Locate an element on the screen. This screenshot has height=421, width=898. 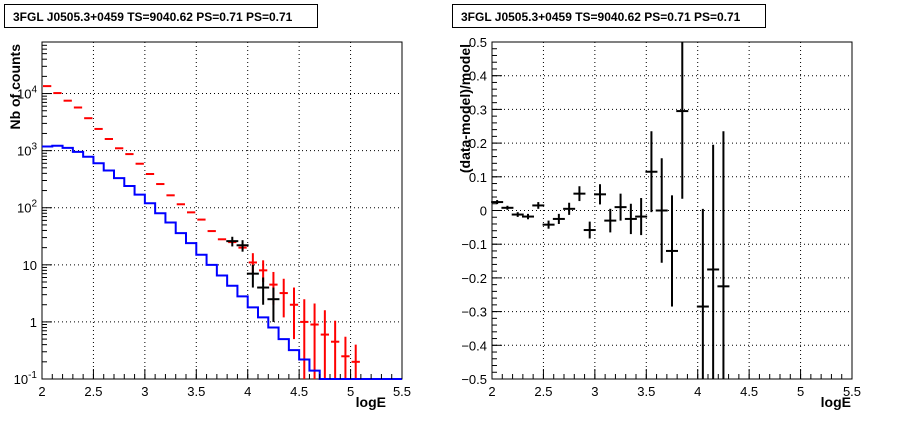
right-y-tick-label: −0.4 is located at coordinates (474, 345).